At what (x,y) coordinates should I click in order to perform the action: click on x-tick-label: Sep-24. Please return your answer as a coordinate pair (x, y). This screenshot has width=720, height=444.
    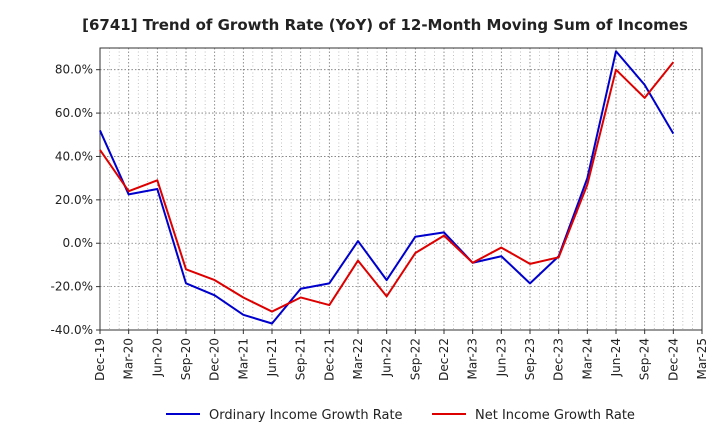
    Looking at the image, I should click on (645, 359).